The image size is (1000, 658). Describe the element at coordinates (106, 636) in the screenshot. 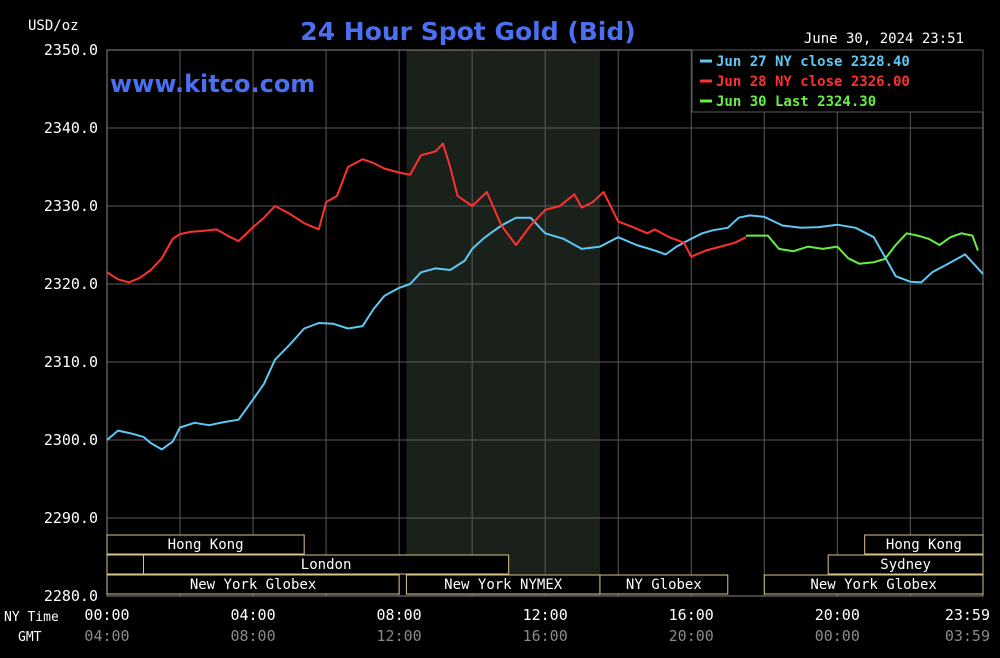

I see `x-tick-gmt: 04:00` at that location.